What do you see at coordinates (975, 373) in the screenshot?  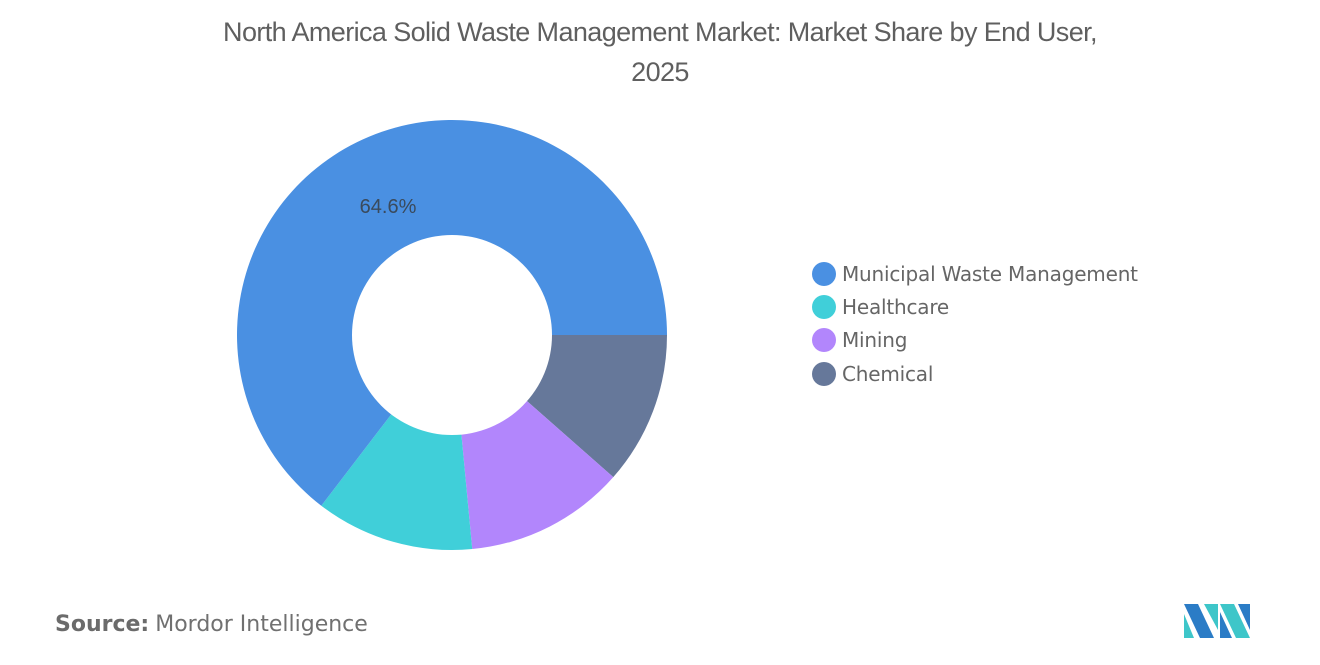 I see `legend-item-chemical: Chemical` at bounding box center [975, 373].